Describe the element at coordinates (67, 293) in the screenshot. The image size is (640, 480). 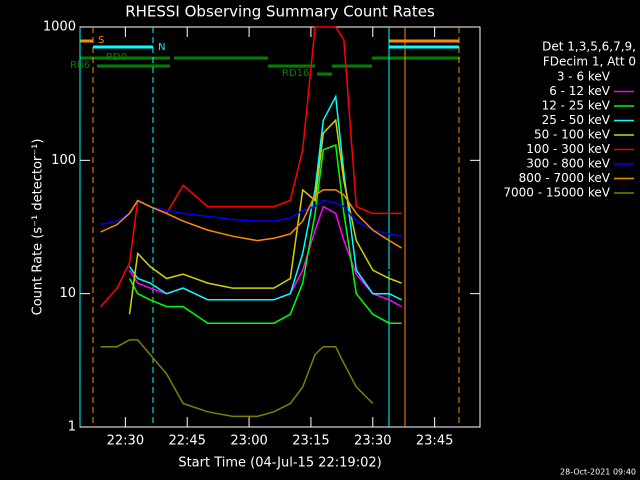
I see `y-tick-label: 10` at that location.